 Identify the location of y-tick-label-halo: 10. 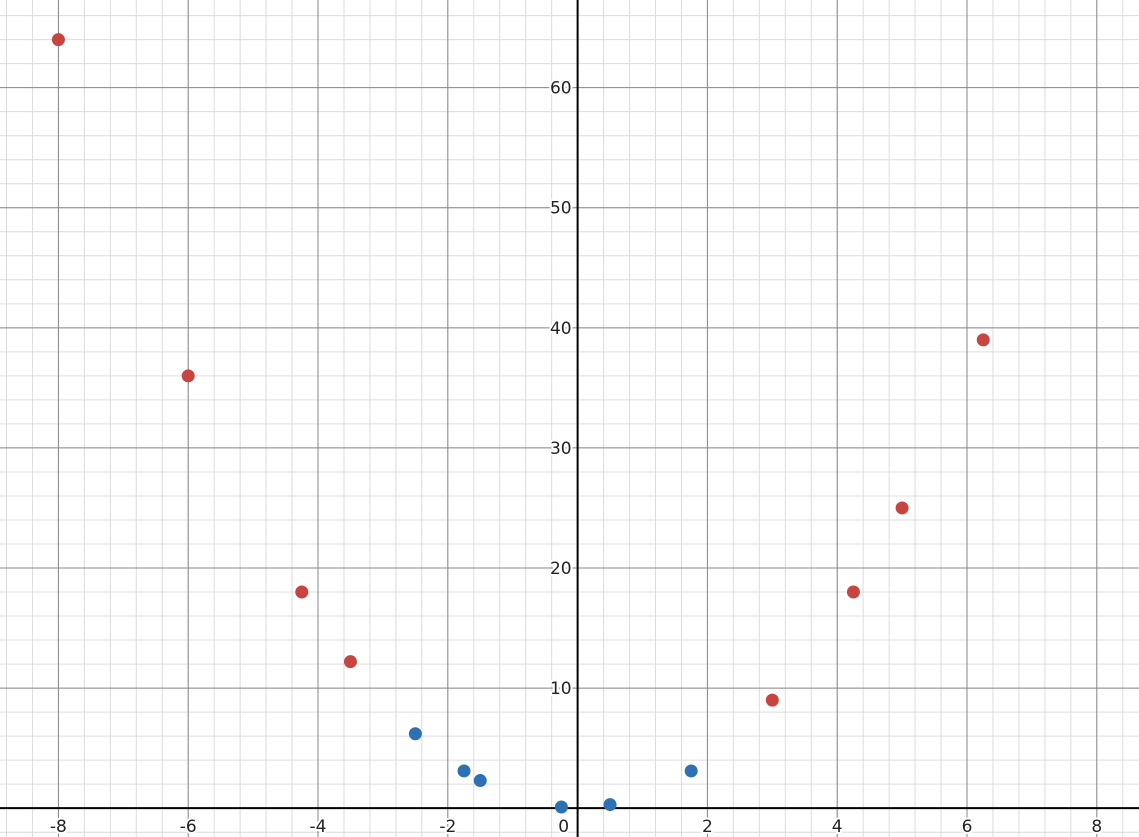
(561, 689).